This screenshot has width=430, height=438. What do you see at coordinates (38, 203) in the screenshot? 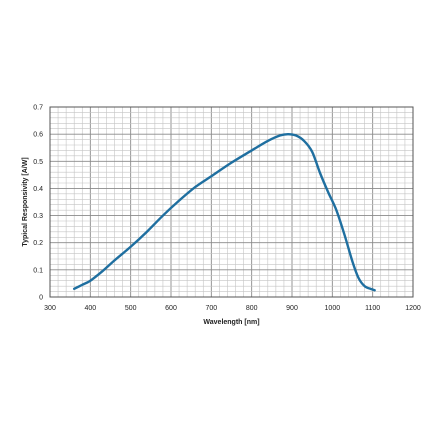
I see `y-tick-labels: 0 0.1 0.2 0.3 0.4 0.5 0.6 0.7` at bounding box center [38, 203].